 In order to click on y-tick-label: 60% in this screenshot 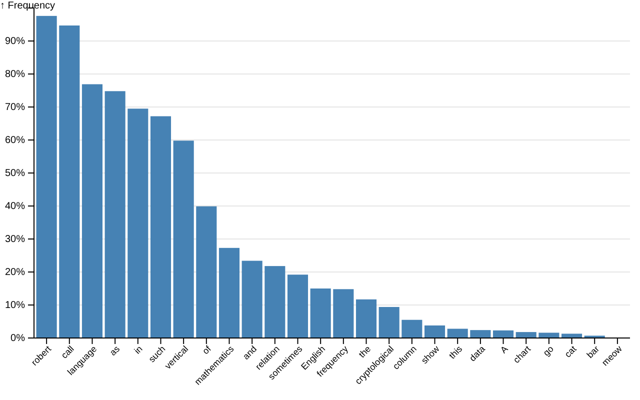, I will do `click(15, 140)`.